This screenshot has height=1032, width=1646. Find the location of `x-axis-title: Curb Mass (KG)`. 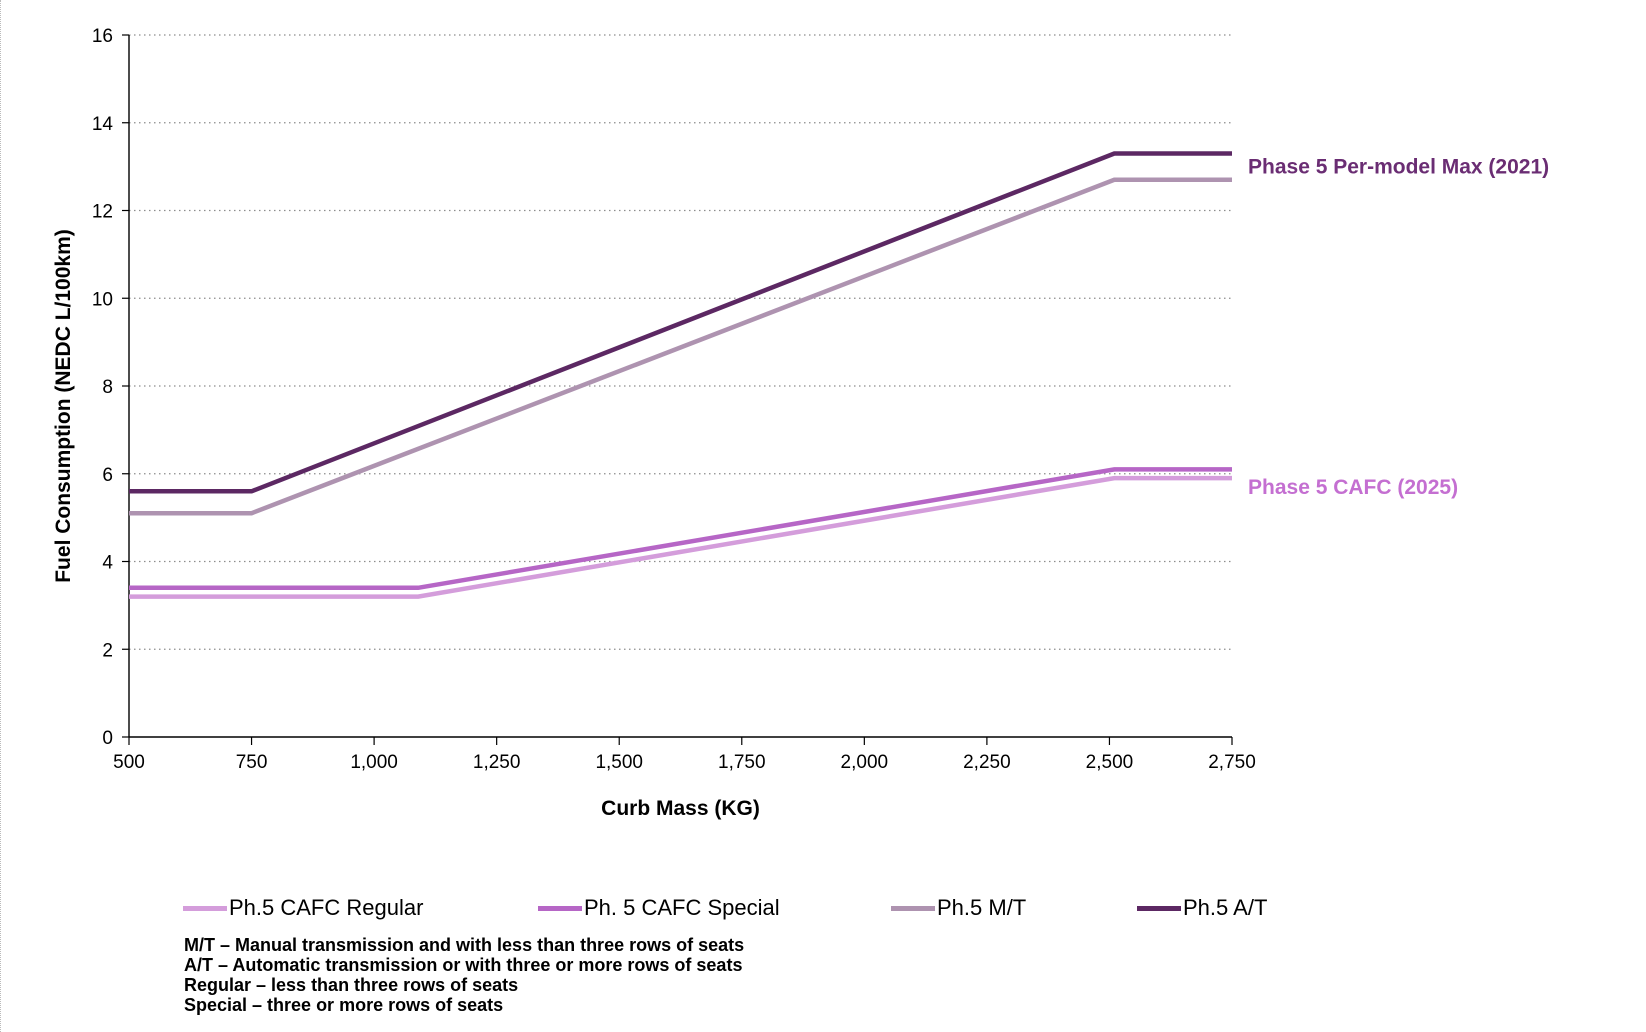

x-axis-title: Curb Mass (KG) is located at coordinates (680, 808).